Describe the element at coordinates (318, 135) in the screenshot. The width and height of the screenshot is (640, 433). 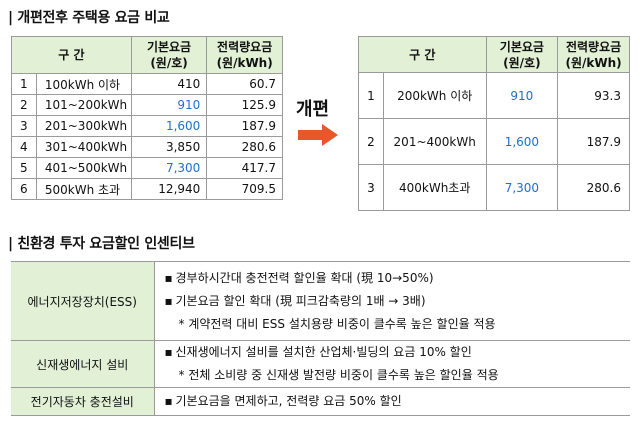
I see `right-arrow-icon` at that location.